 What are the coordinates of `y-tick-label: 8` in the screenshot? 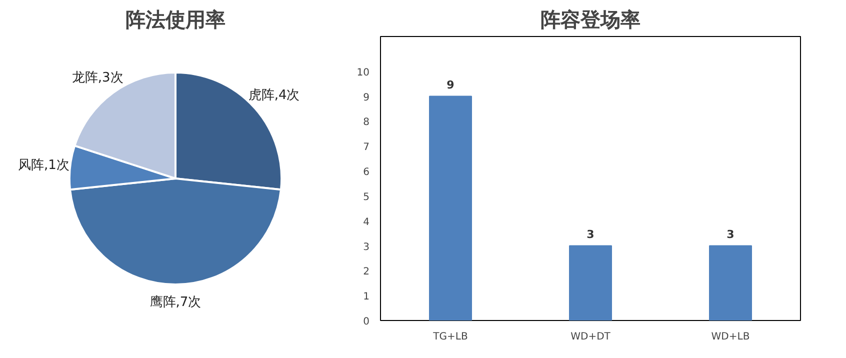 It's located at (366, 122).